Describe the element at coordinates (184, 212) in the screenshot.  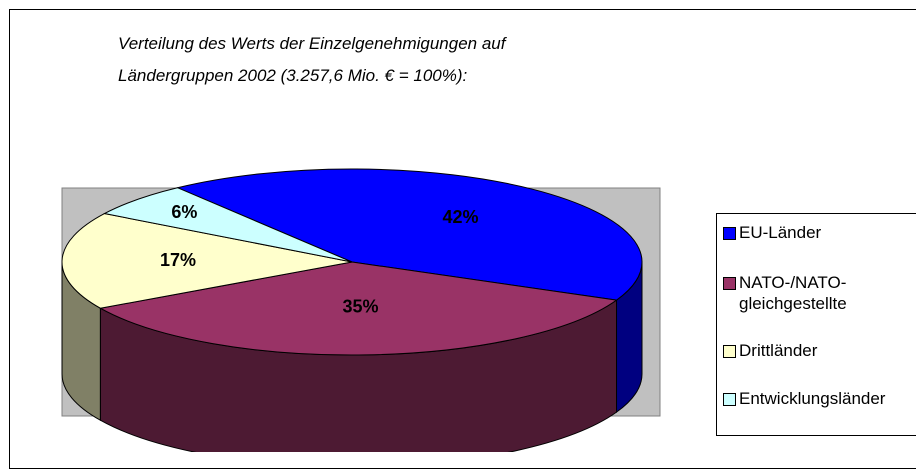
I see `data-label: 6%` at that location.